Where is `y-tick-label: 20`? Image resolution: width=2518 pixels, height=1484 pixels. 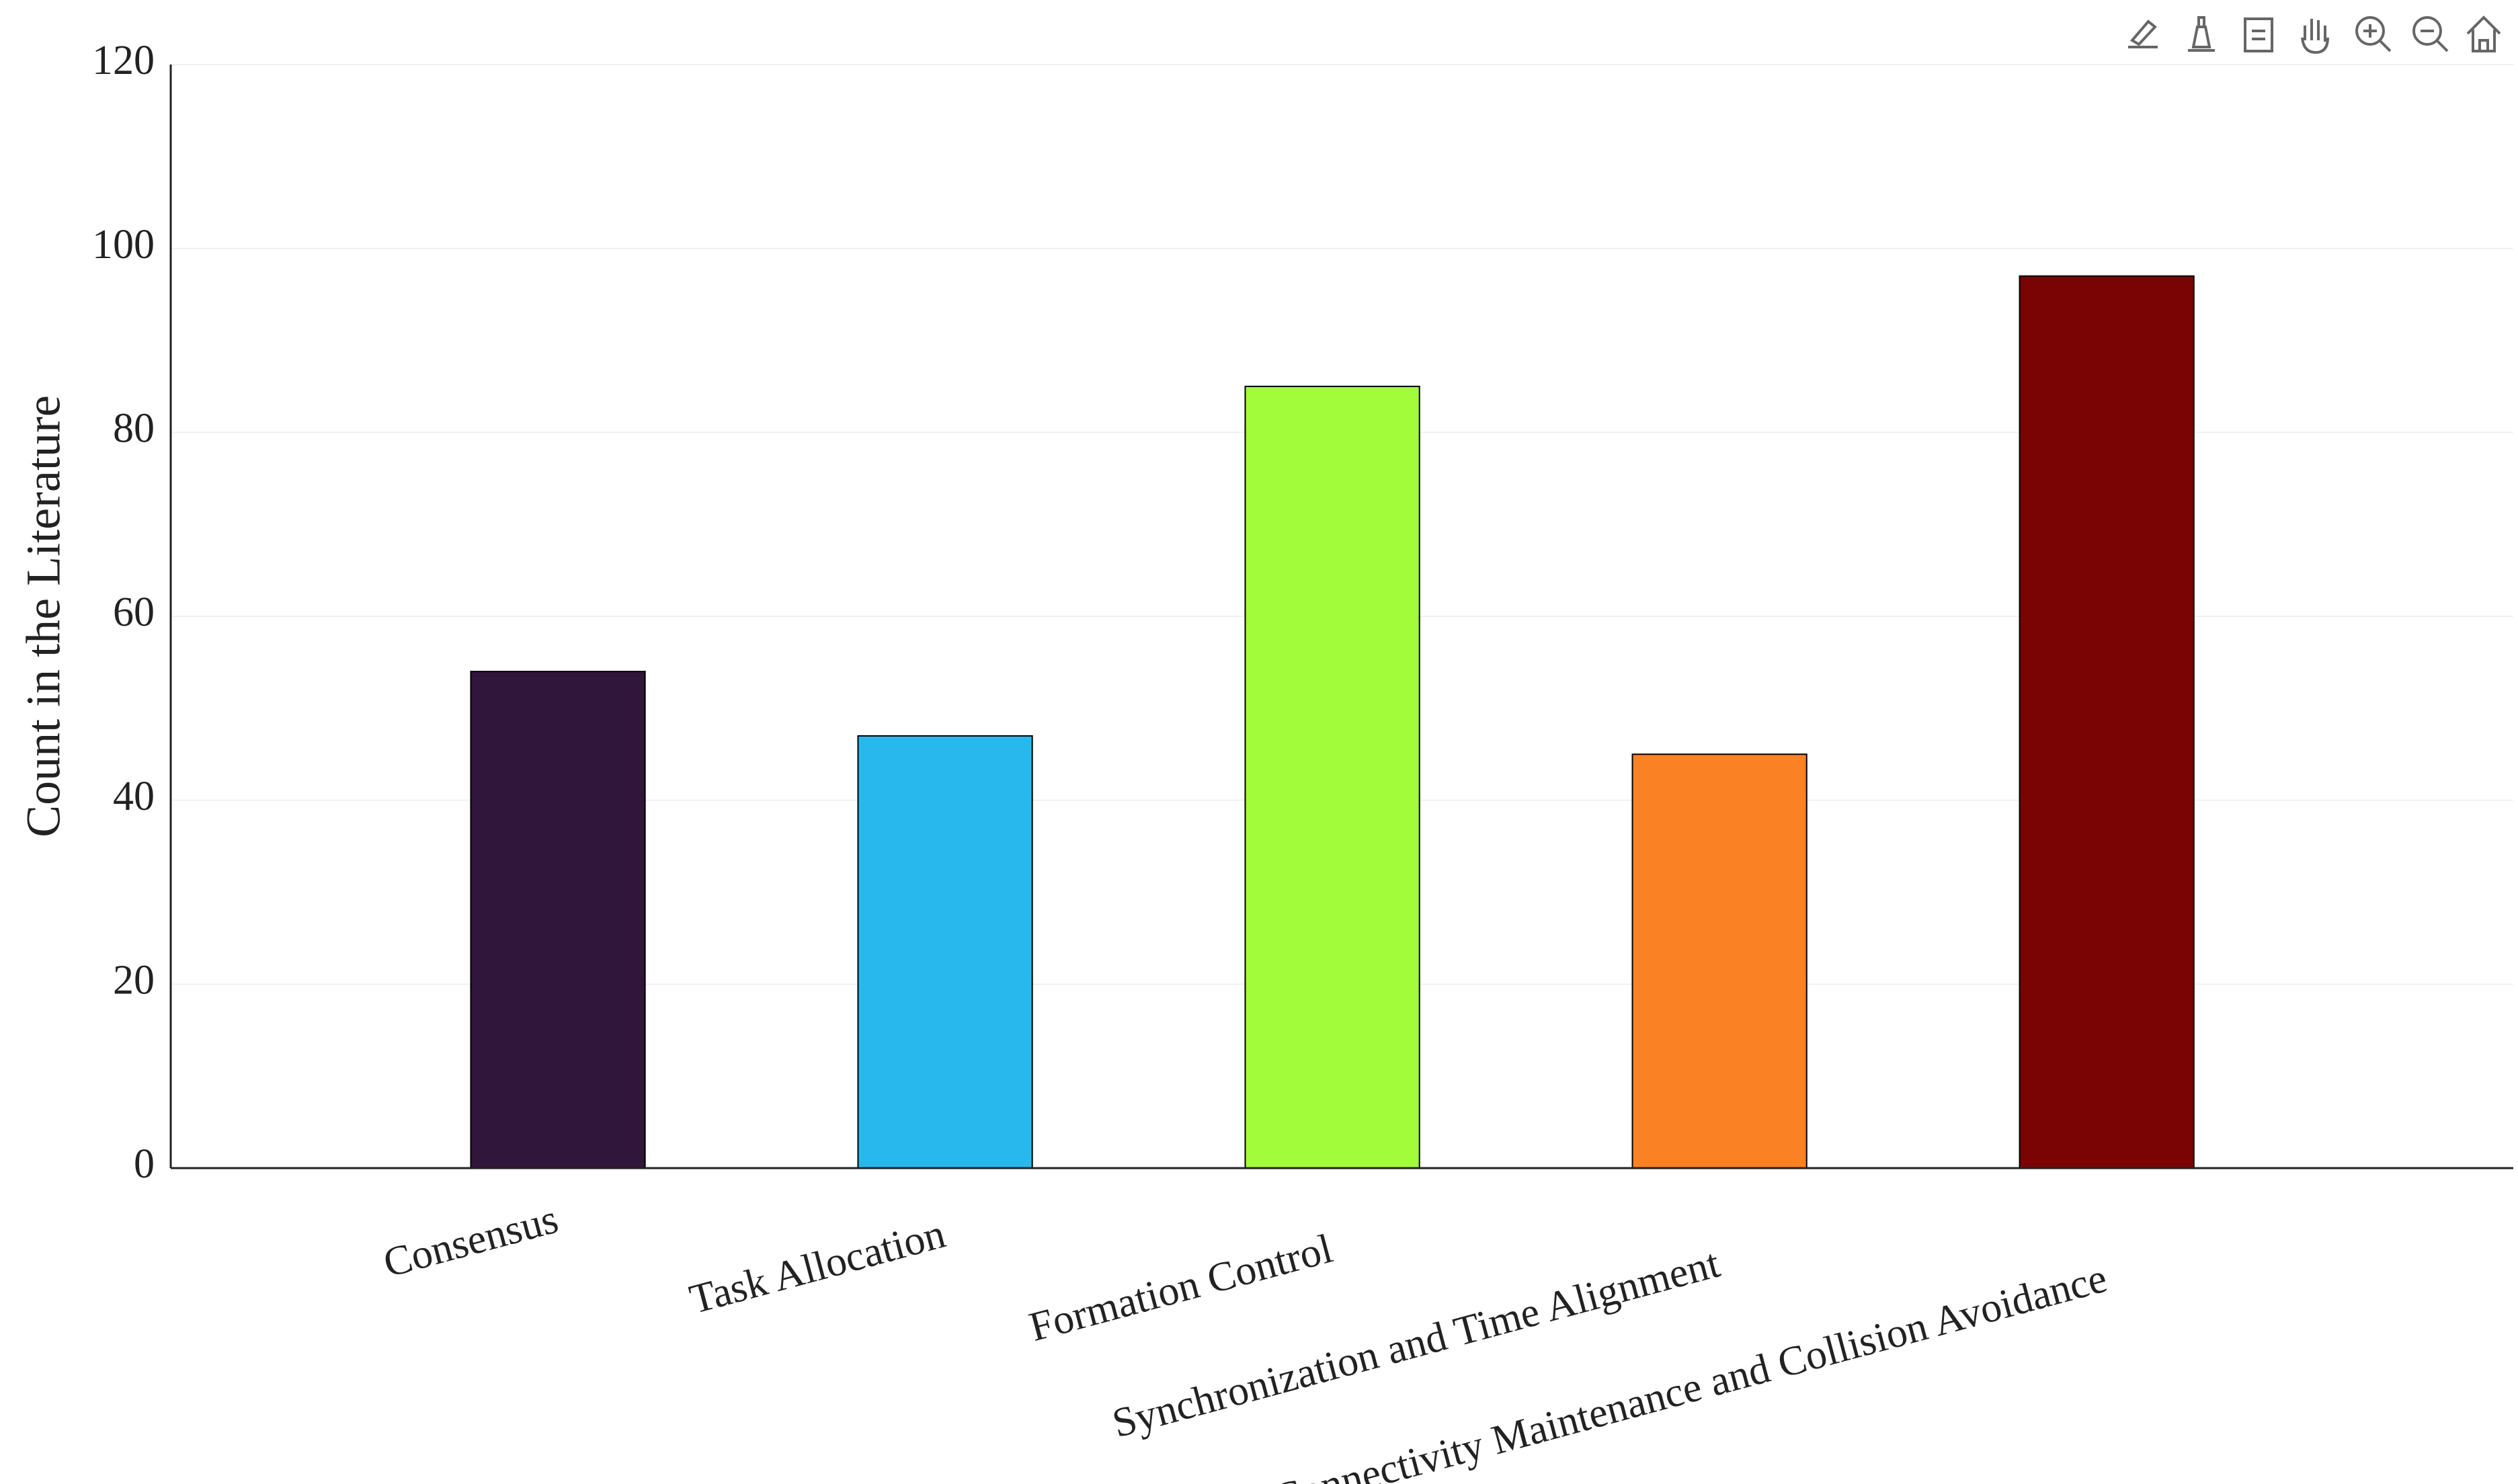 y-tick-label: 20 is located at coordinates (134, 980).